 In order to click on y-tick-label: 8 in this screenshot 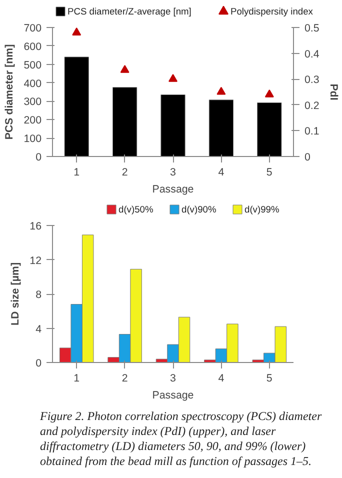, I will do `click(39, 295)`.